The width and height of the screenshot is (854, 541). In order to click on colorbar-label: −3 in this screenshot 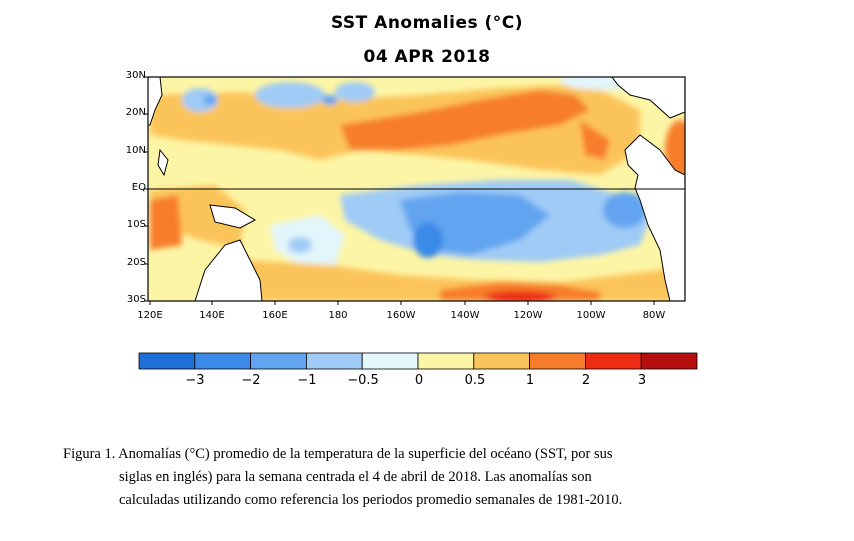, I will do `click(195, 380)`.